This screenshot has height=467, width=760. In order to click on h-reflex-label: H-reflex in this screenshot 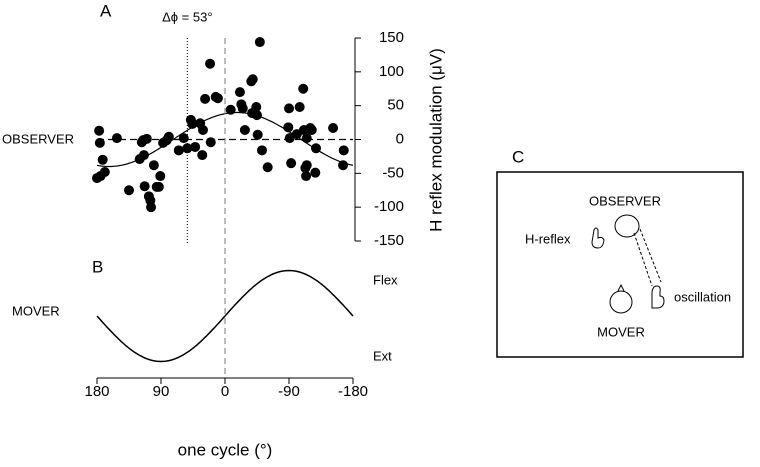, I will do `click(548, 238)`.